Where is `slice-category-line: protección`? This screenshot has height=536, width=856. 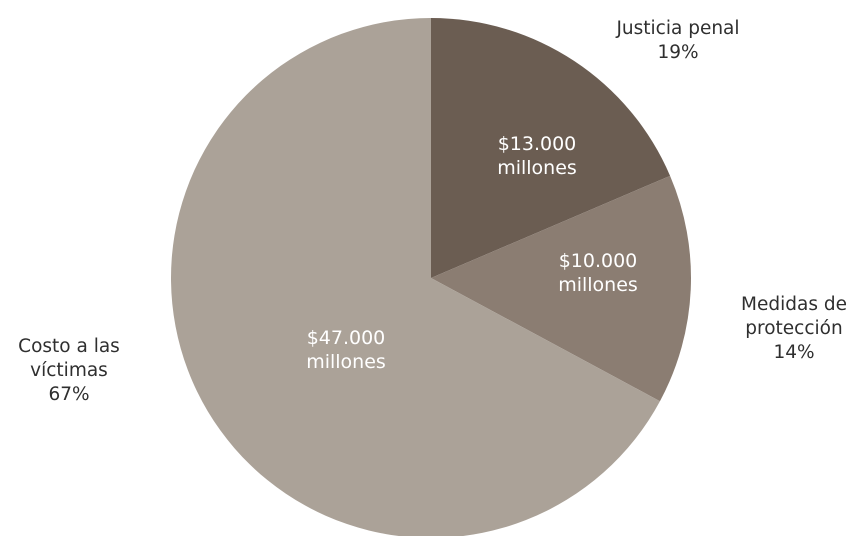
slice-category-line: protección is located at coordinates (793, 328).